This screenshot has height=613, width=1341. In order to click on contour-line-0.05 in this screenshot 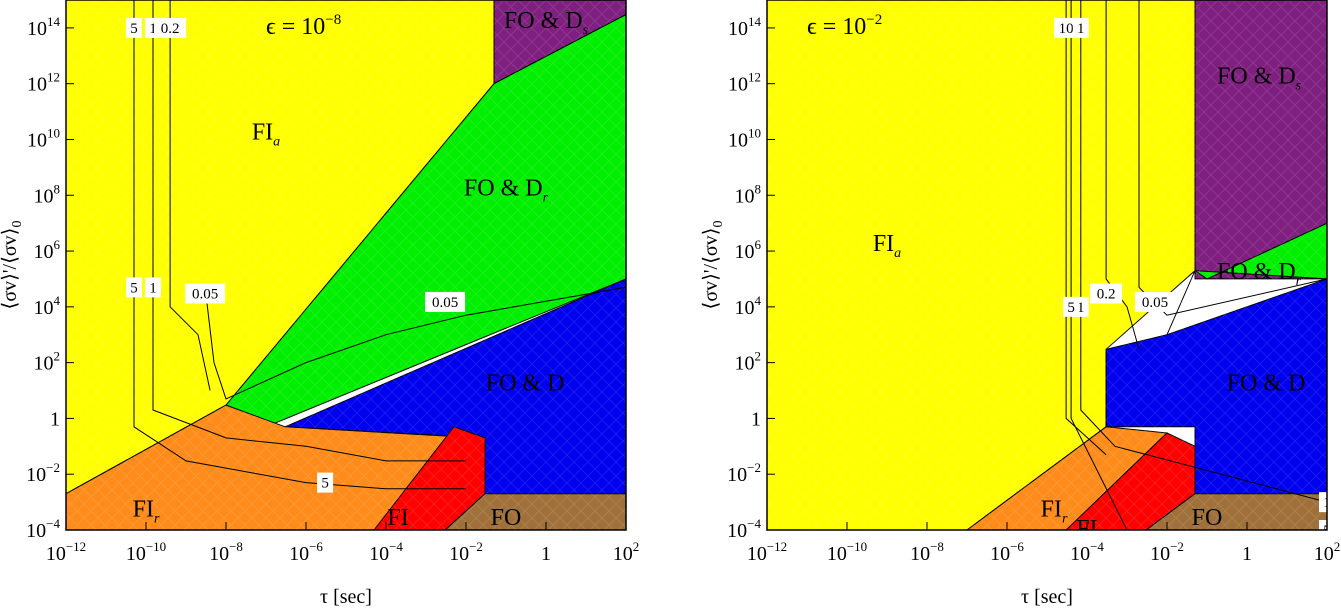, I will do `click(415, 343)`.